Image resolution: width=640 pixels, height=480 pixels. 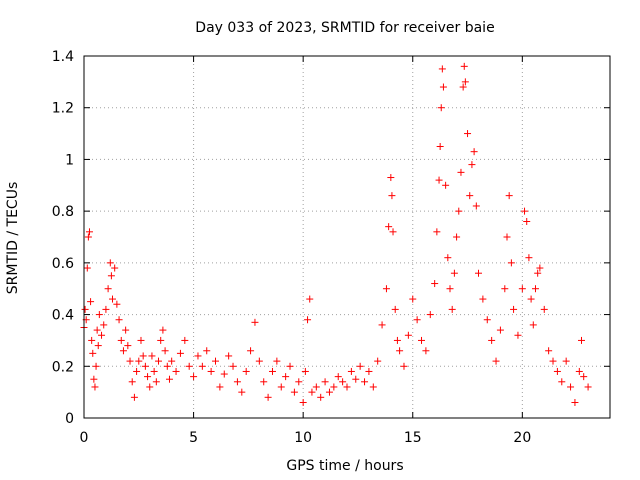 What do you see at coordinates (63, 316) in the screenshot?
I see `y-tick-label: 0.4` at bounding box center [63, 316].